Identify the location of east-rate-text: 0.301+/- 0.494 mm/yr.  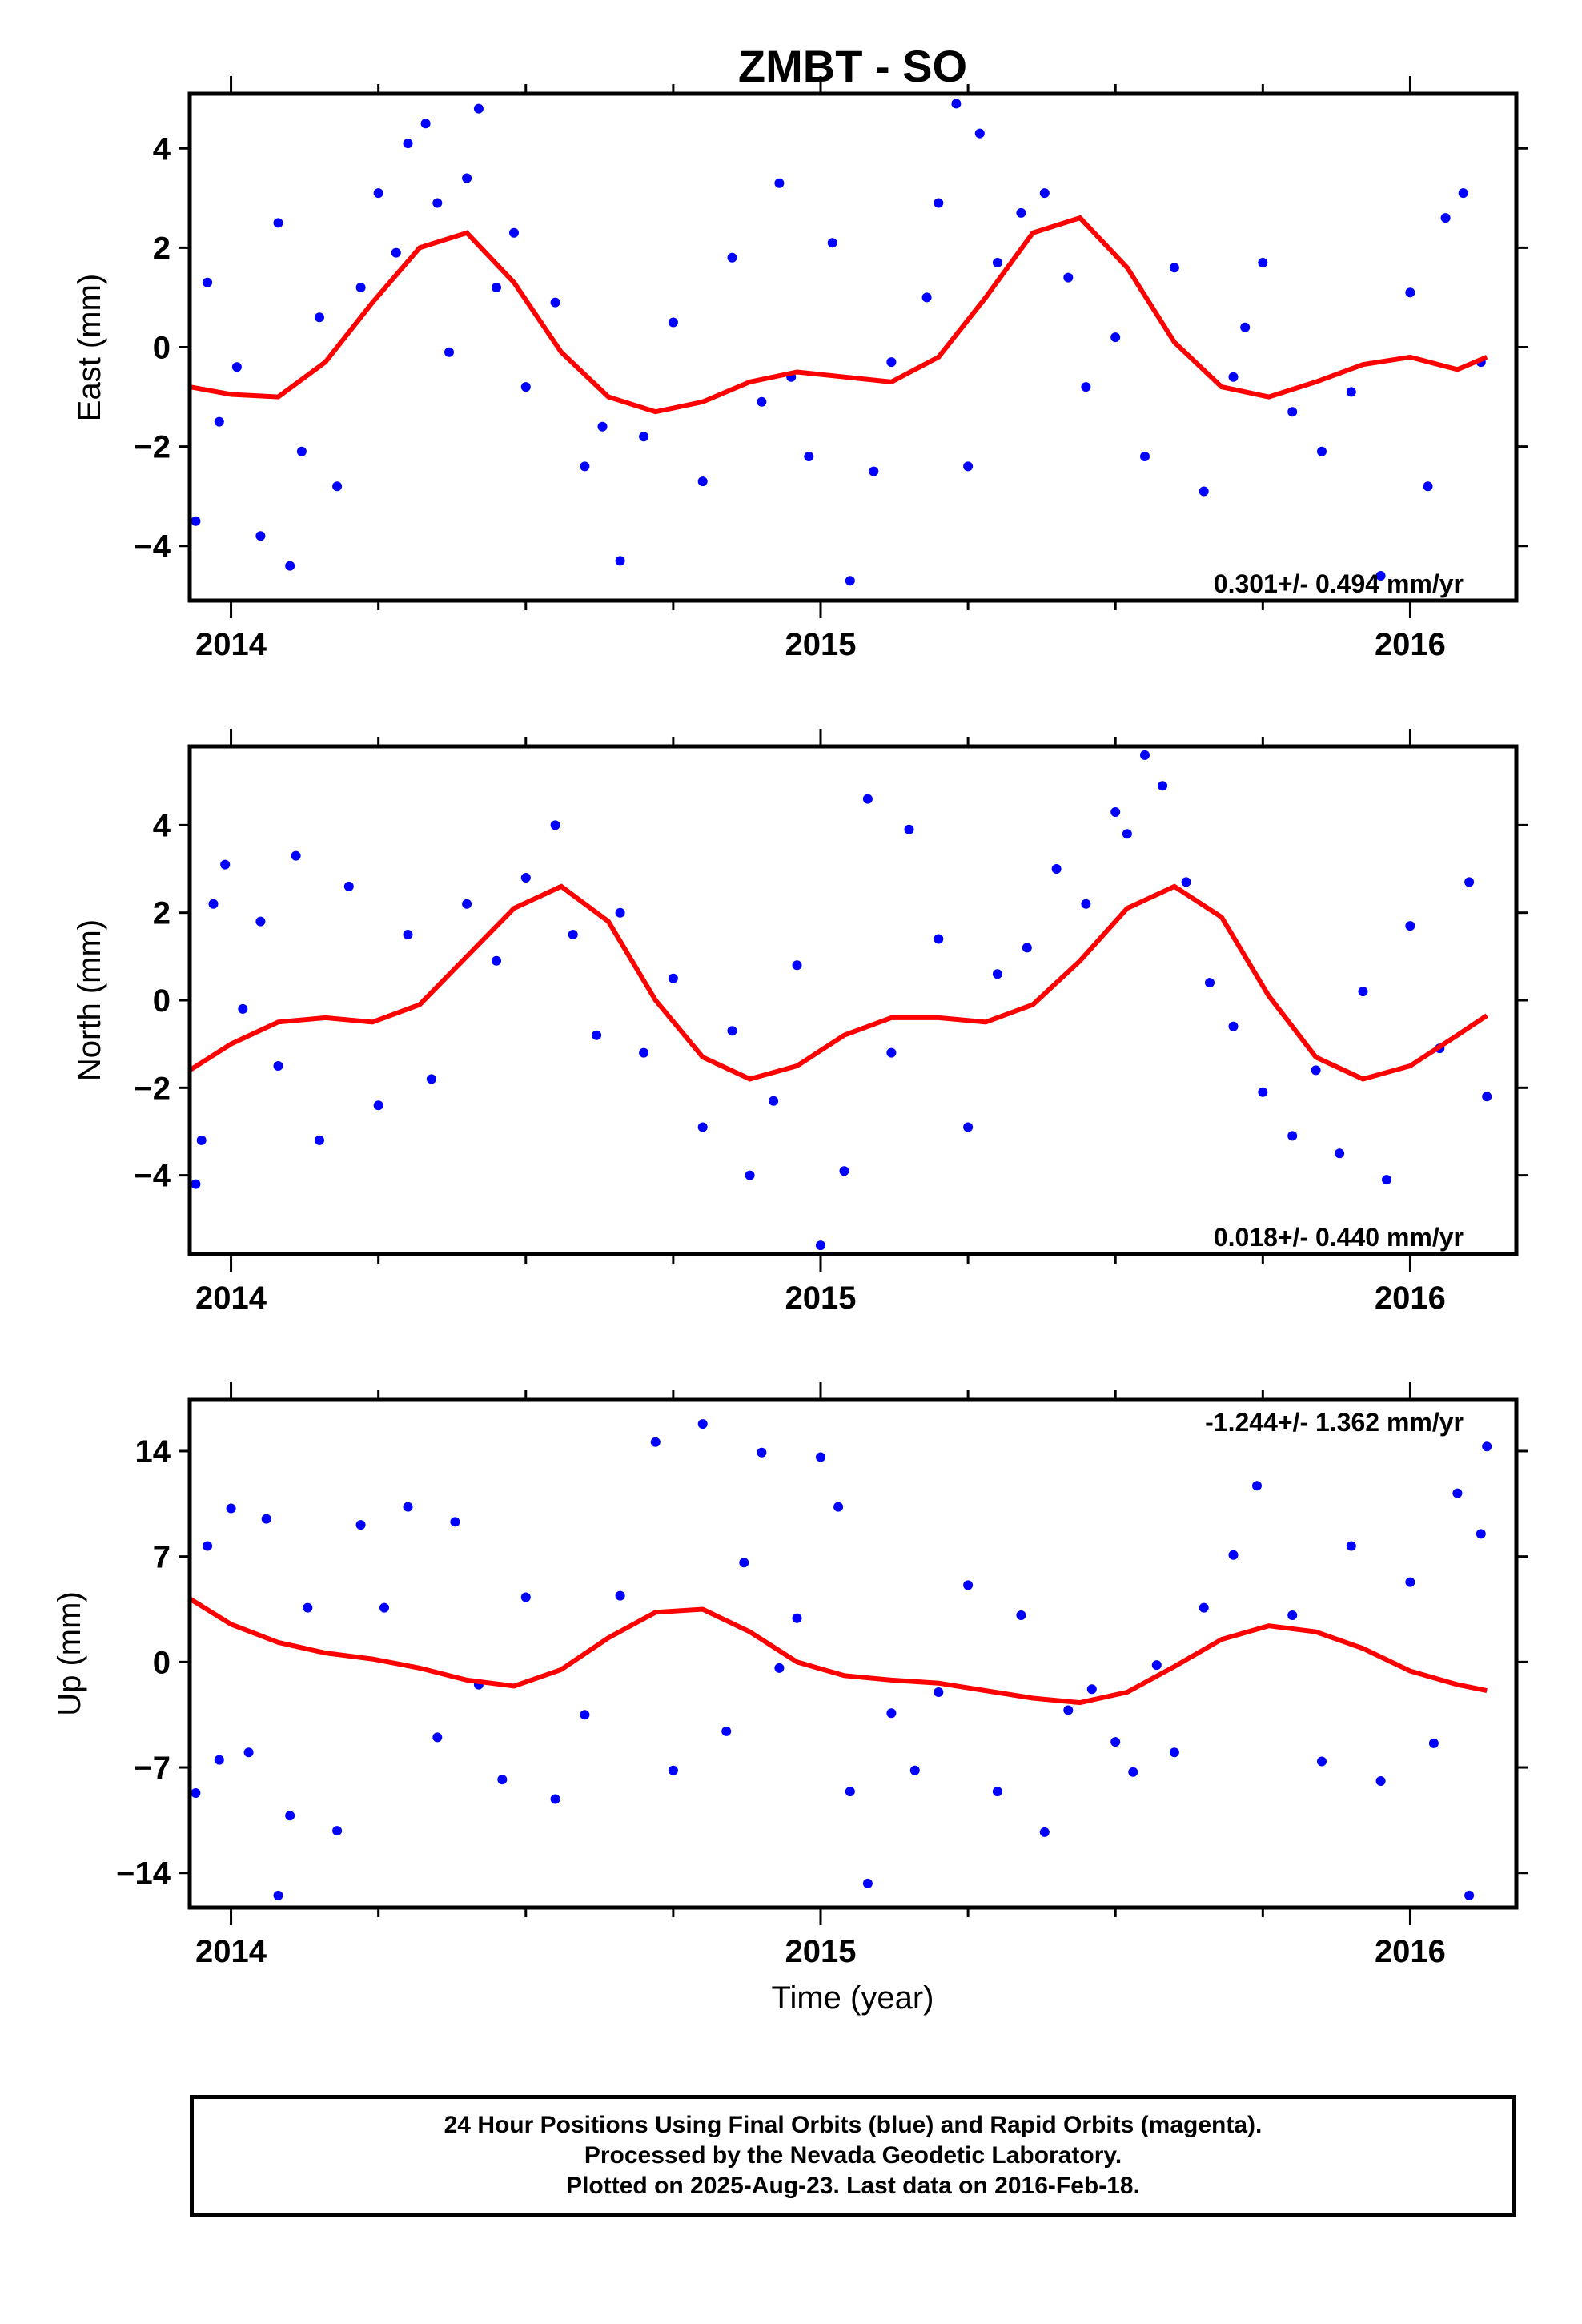
(1339, 583).